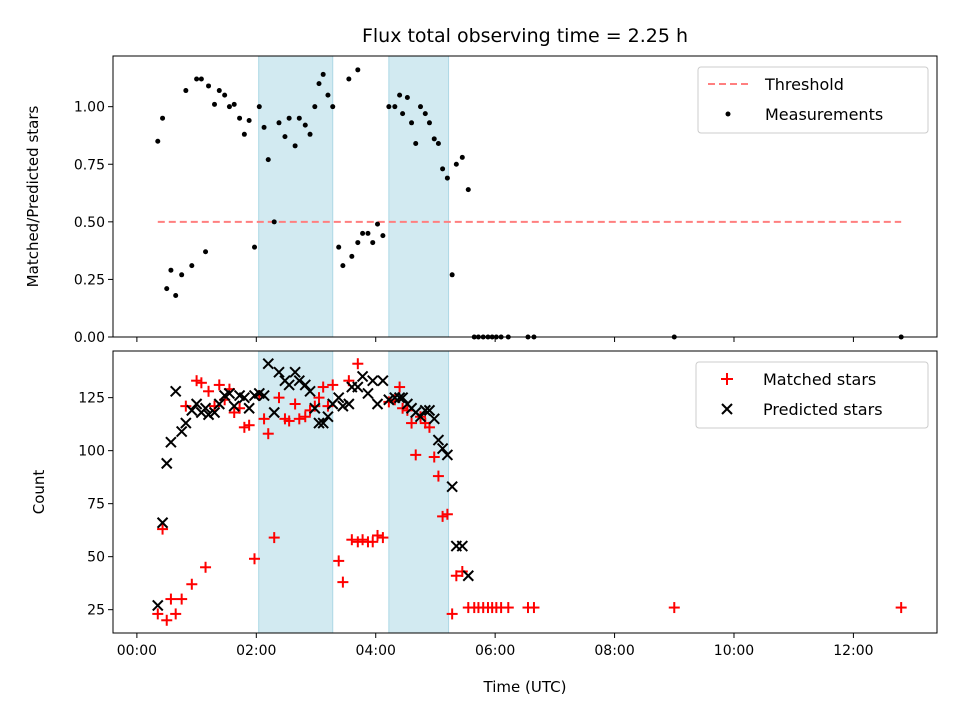  I want to click on y-tick-label: 0.75, so click(89, 165).